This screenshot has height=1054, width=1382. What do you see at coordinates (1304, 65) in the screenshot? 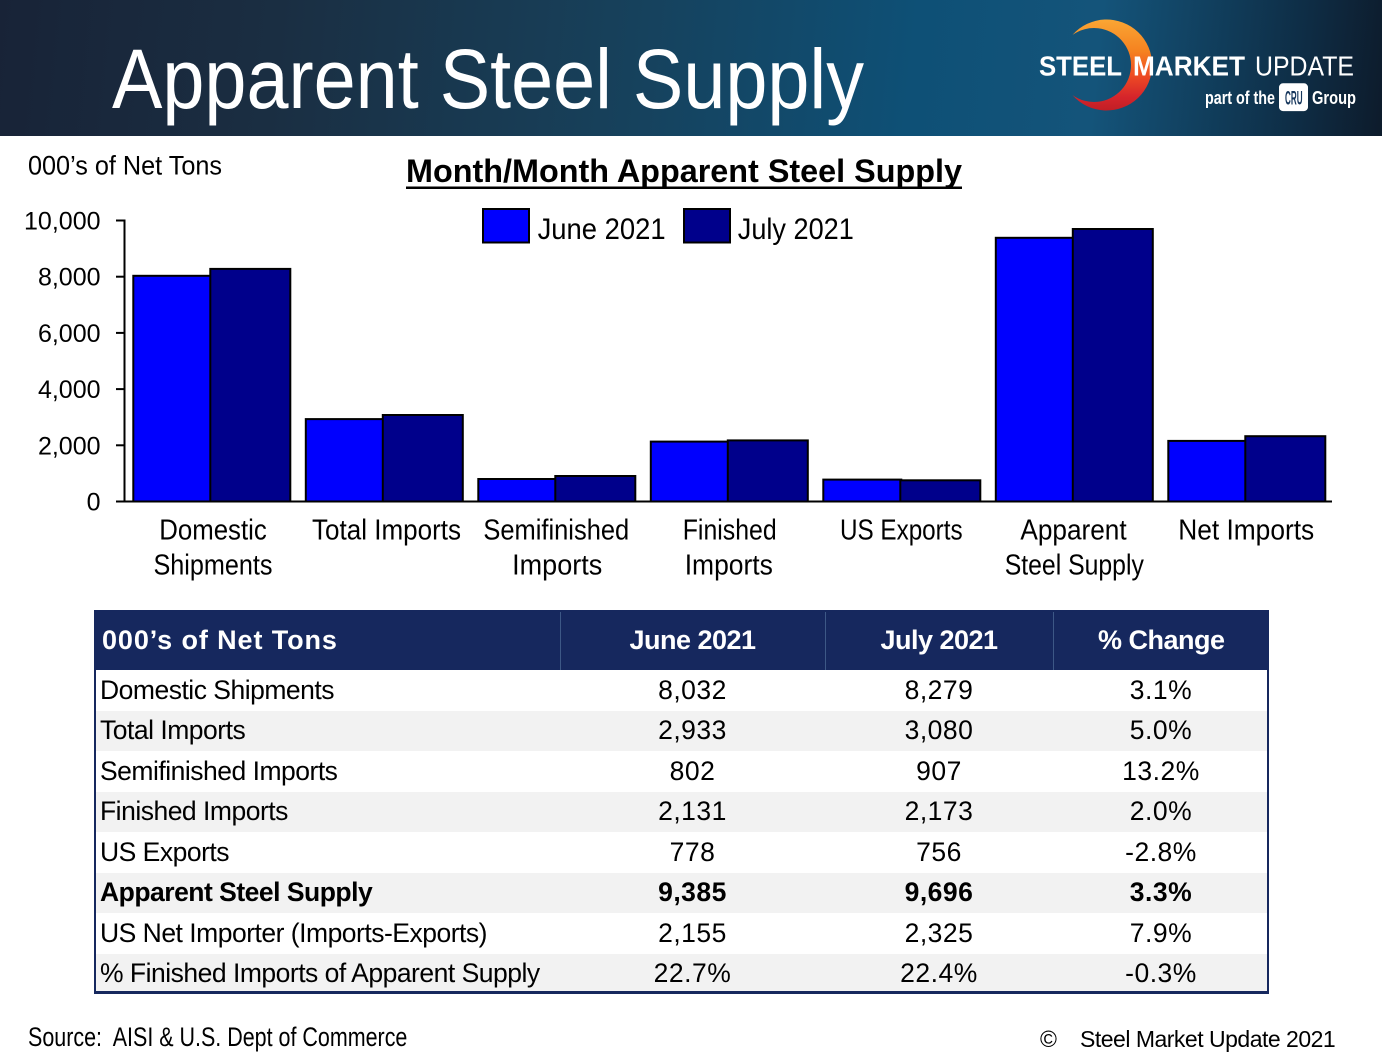
I see `svg-text: UPDATE` at bounding box center [1304, 65].